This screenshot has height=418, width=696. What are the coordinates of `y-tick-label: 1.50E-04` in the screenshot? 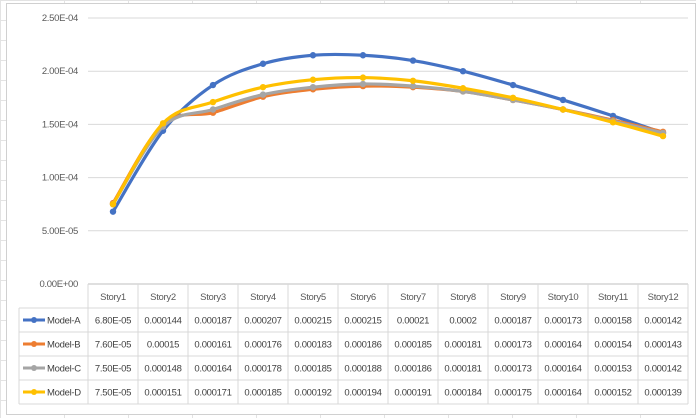 It's located at (60, 124).